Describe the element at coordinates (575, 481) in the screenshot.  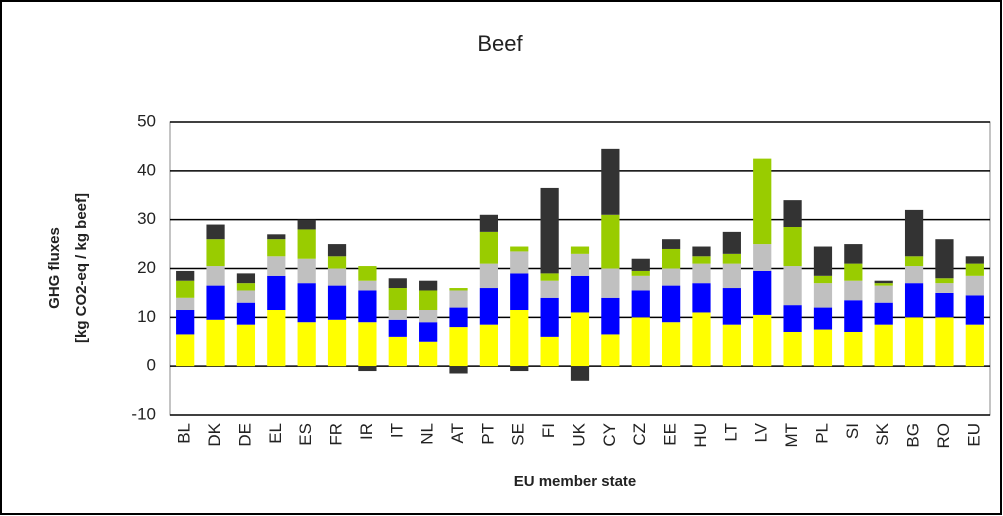
I see `x-axis-title: EU member state` at that location.